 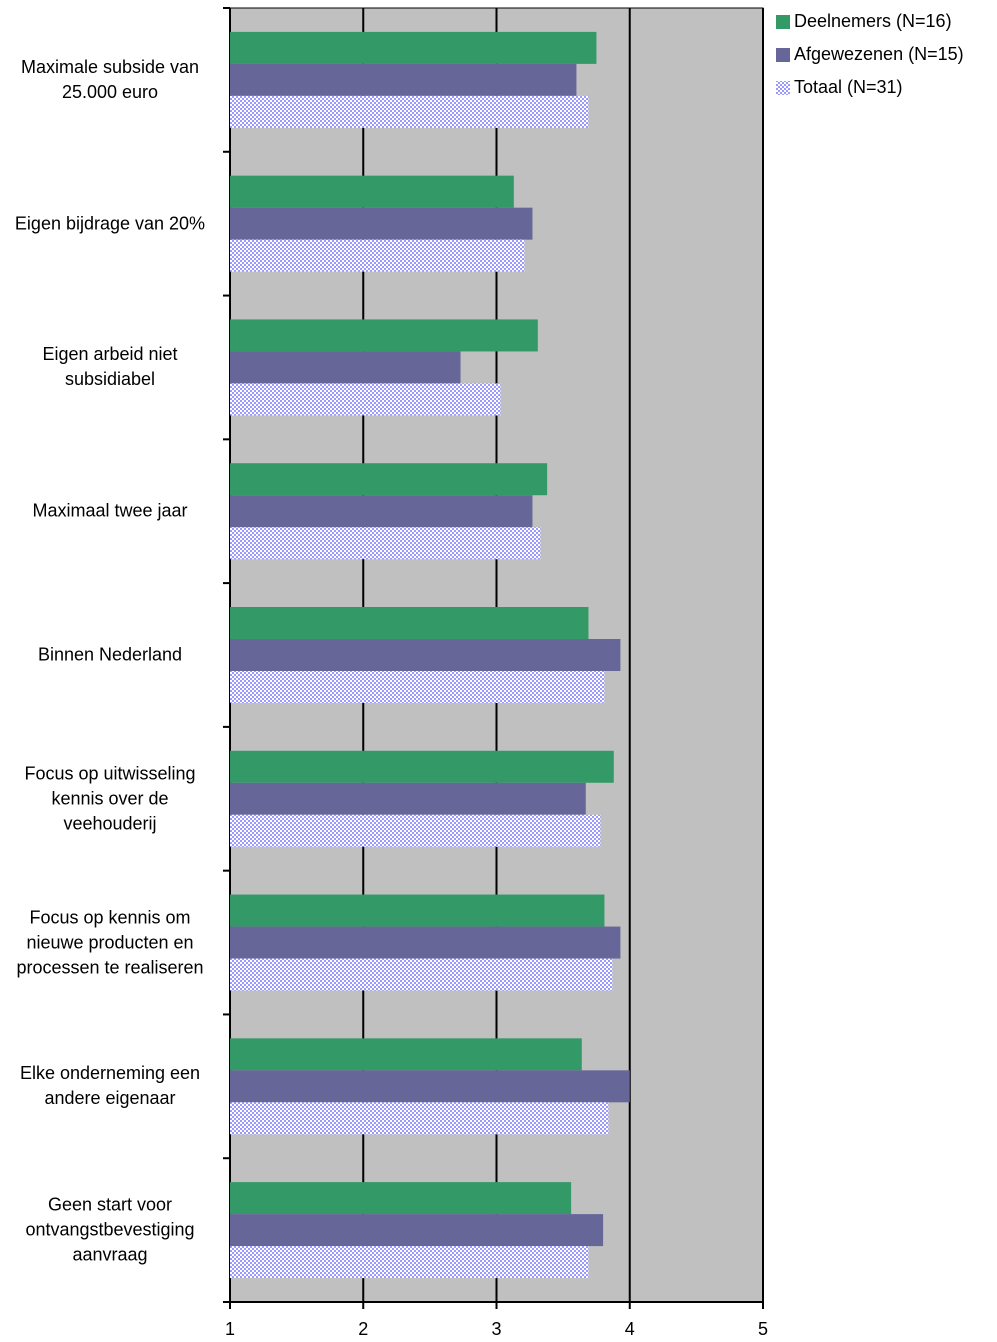 I want to click on legend-label: Totaal (N=31), so click(x=848, y=87).